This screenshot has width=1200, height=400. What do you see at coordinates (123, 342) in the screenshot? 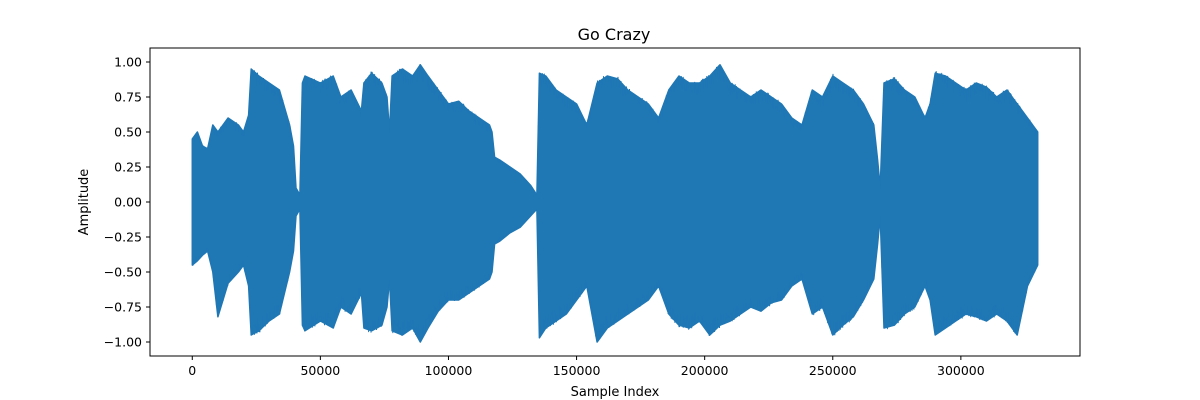
I see `y-tick-label: −1.00` at bounding box center [123, 342].